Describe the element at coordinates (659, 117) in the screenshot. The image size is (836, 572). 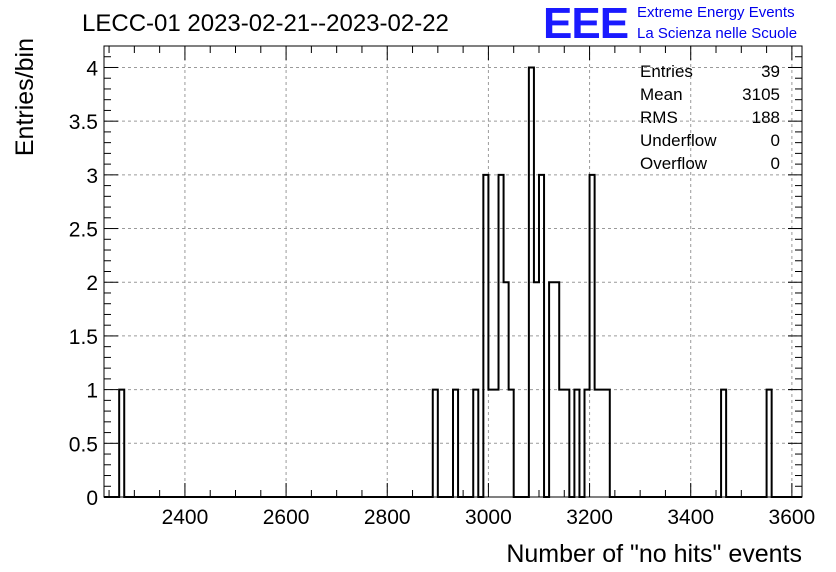
I see `stat-label: RMS` at that location.